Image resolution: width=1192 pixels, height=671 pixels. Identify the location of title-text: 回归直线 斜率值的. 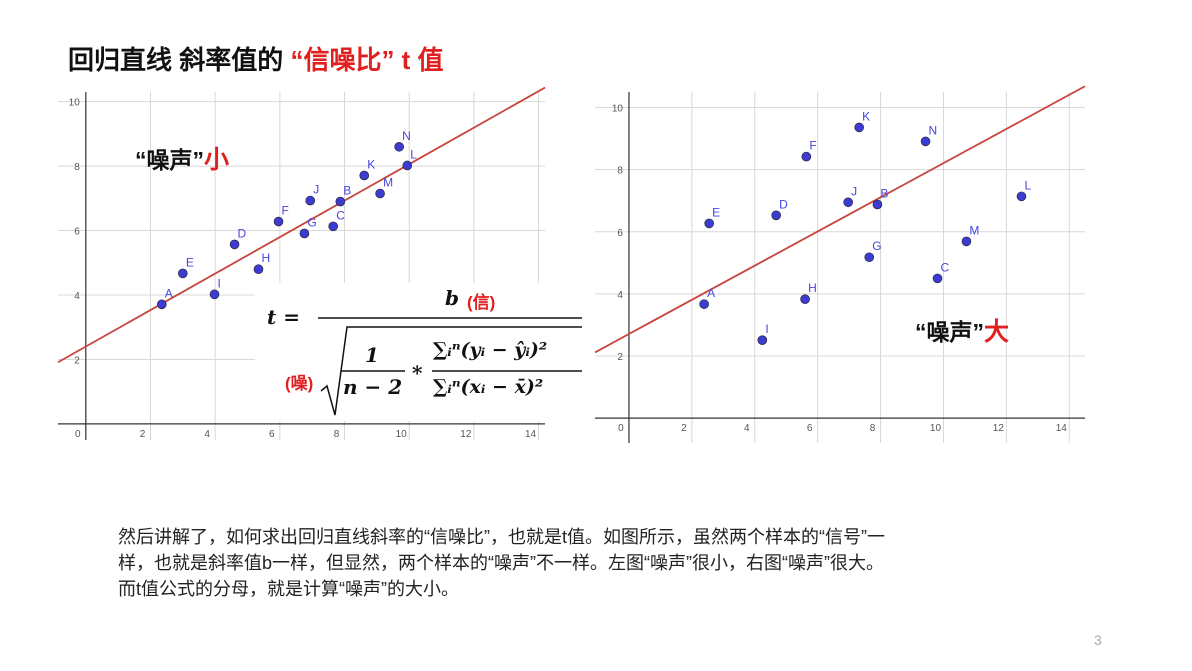
(179, 60).